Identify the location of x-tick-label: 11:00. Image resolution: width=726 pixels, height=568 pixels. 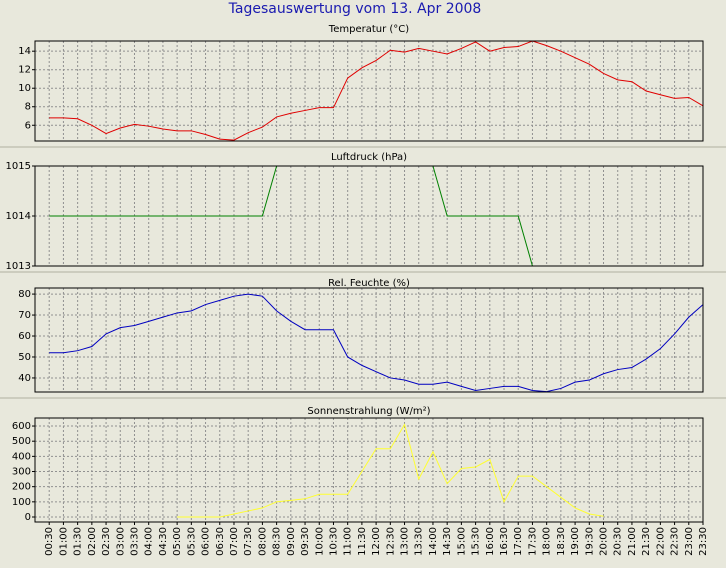
(348, 541).